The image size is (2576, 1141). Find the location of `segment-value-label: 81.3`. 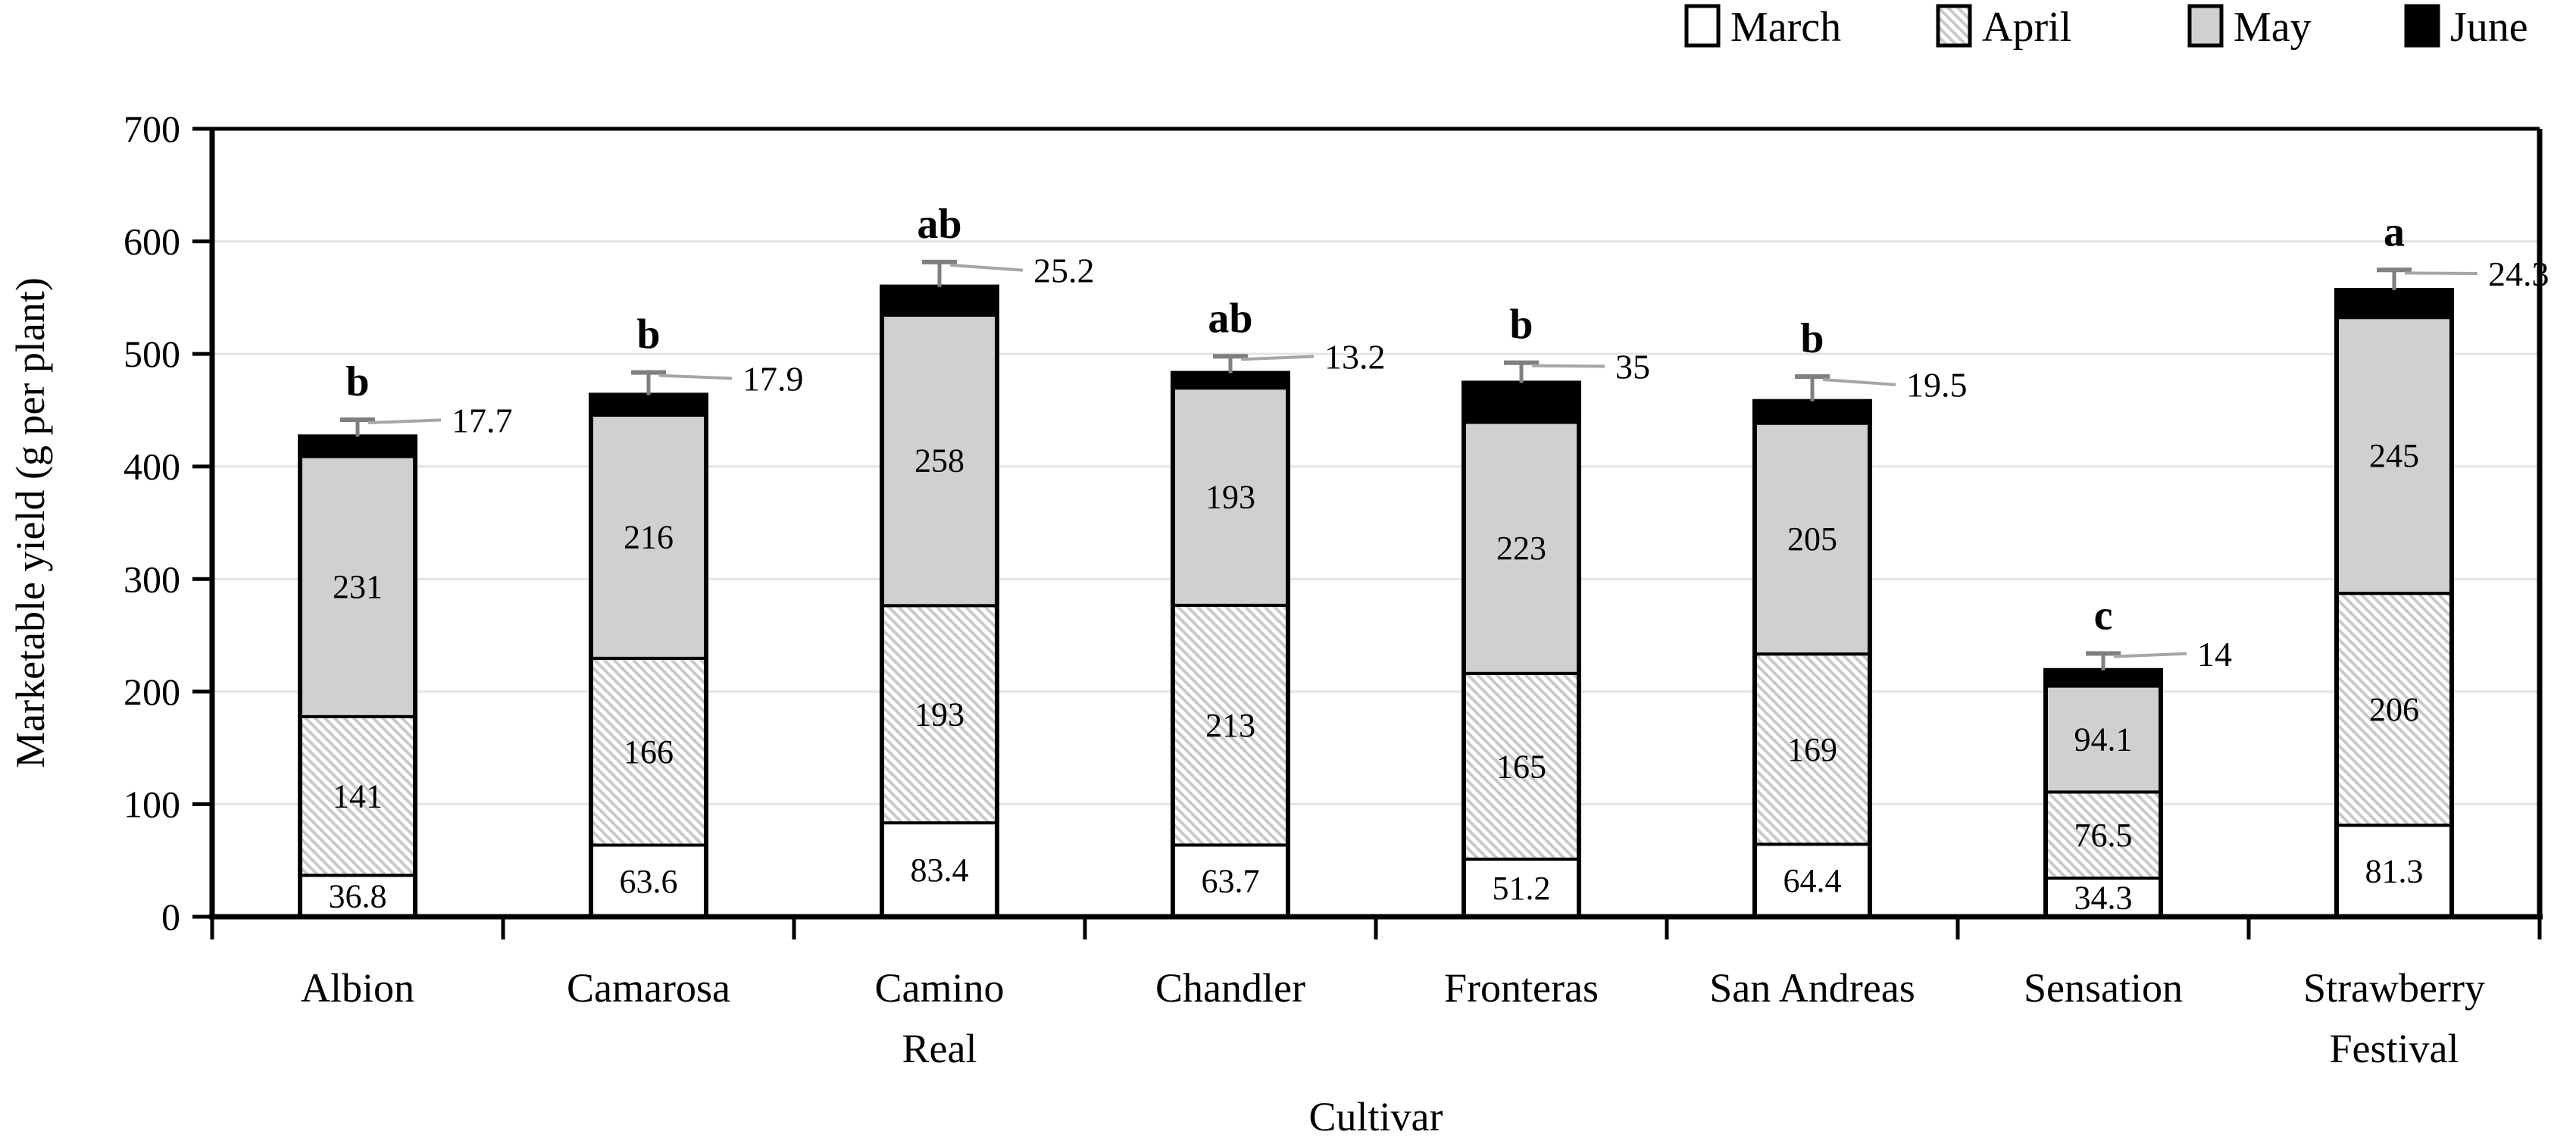

segment-value-label: 81.3 is located at coordinates (2394, 872).